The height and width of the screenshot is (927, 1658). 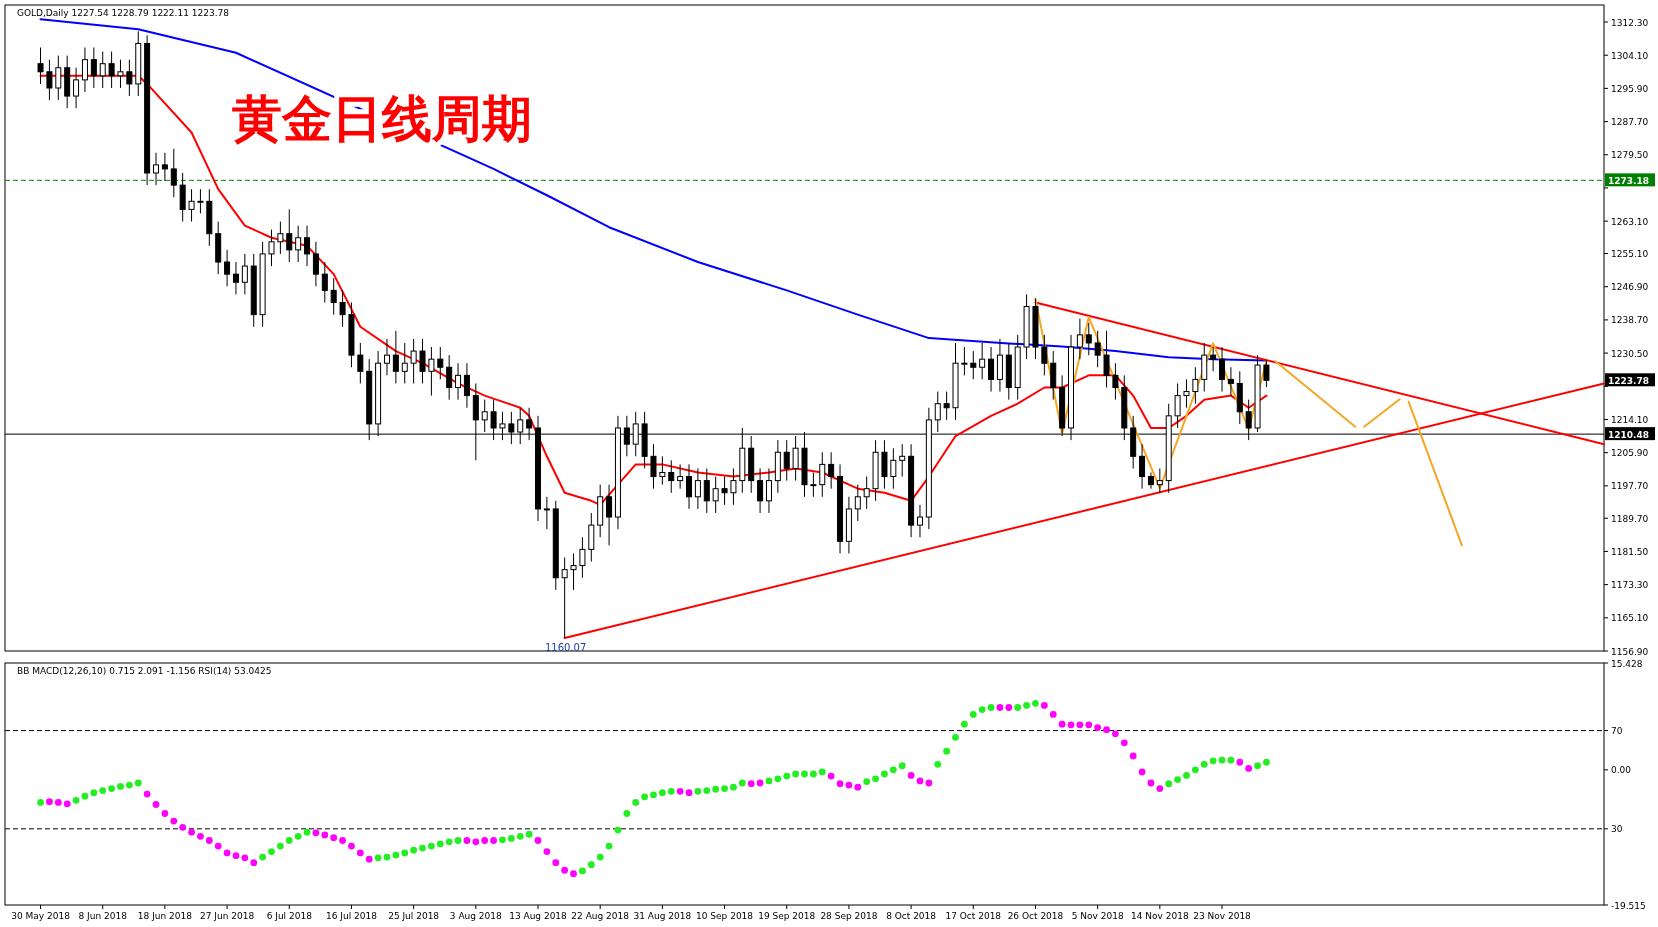 What do you see at coordinates (911, 916) in the screenshot?
I see `x-tick-label: 8 Oct 2018` at bounding box center [911, 916].